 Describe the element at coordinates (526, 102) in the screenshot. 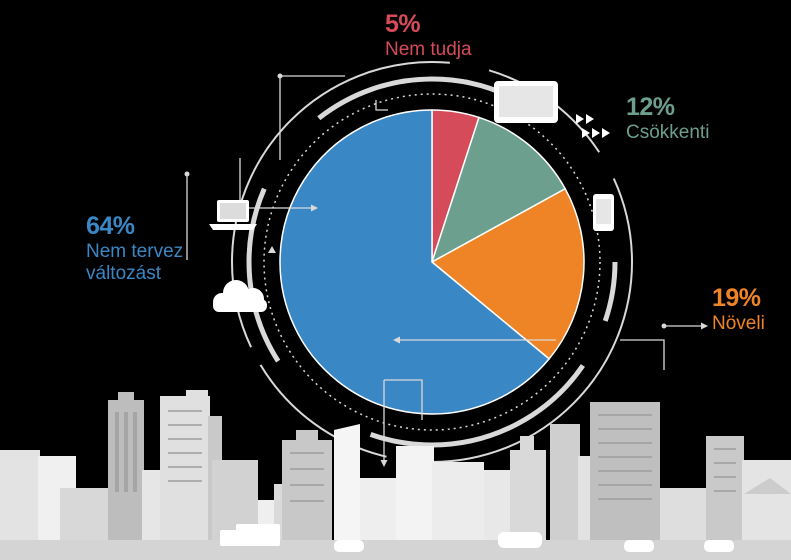

I see `tablet-icon` at that location.